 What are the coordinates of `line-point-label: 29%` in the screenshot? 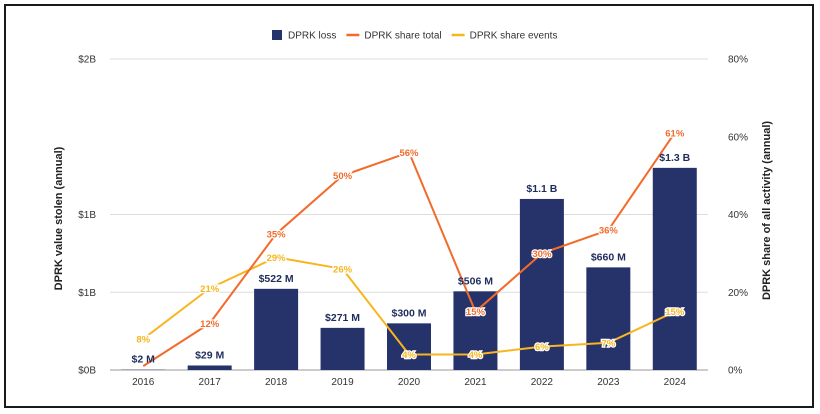 It's located at (277, 258).